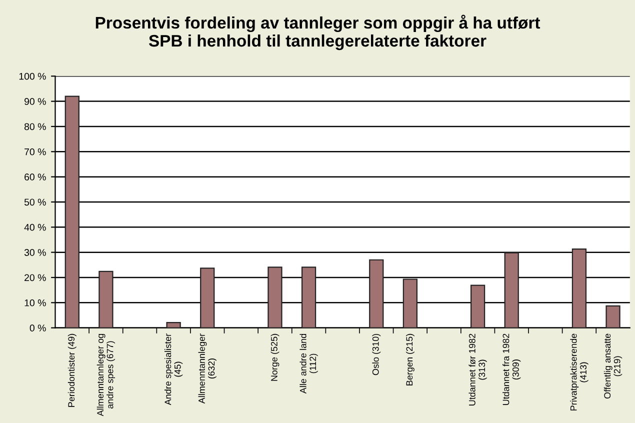 The image size is (635, 423). Describe the element at coordinates (35, 252) in the screenshot. I see `y-tick-label: 30 %` at that location.